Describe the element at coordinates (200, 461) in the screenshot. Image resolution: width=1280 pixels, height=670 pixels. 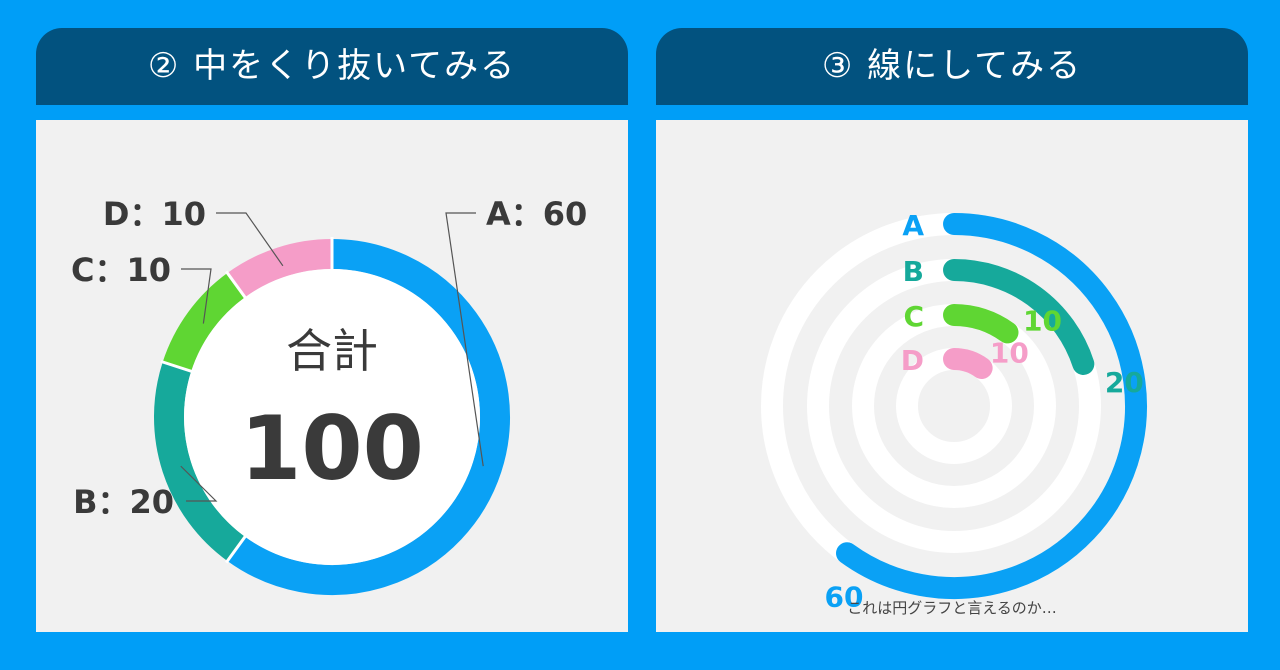
I see `donut-slice-b` at that location.